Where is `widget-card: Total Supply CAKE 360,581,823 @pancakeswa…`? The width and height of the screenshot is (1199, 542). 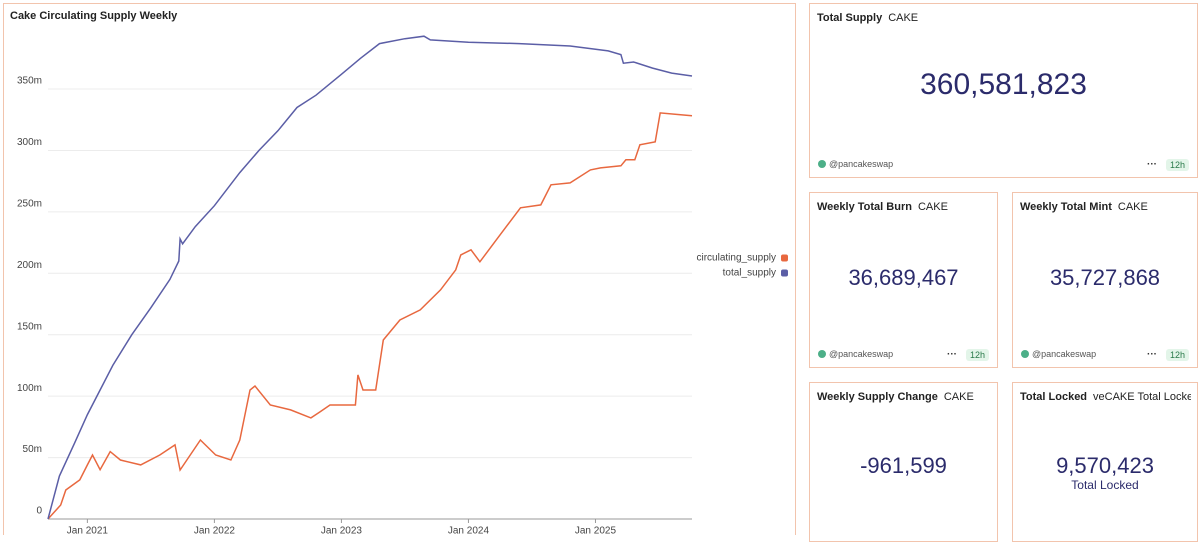 widget-card: Total Supply CAKE 360,581,823 @pancakeswa… is located at coordinates (1003, 90).